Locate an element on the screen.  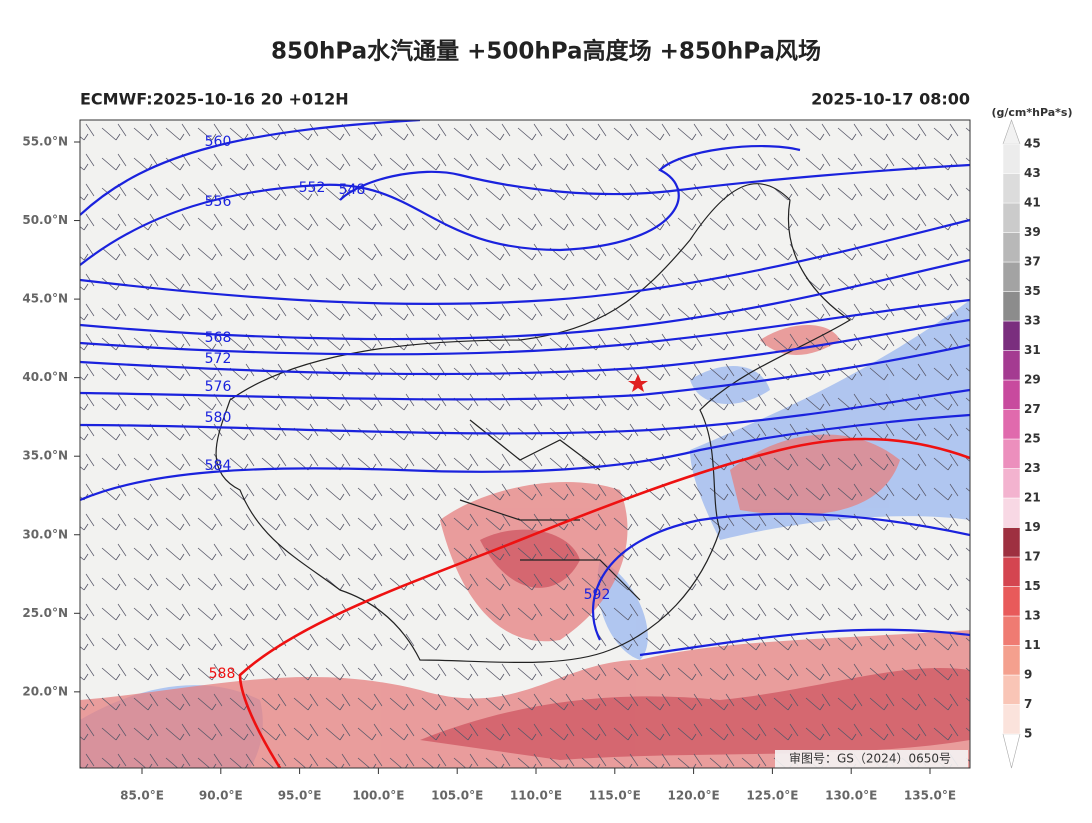
colorbar-label: 45 is located at coordinates (1032, 144).